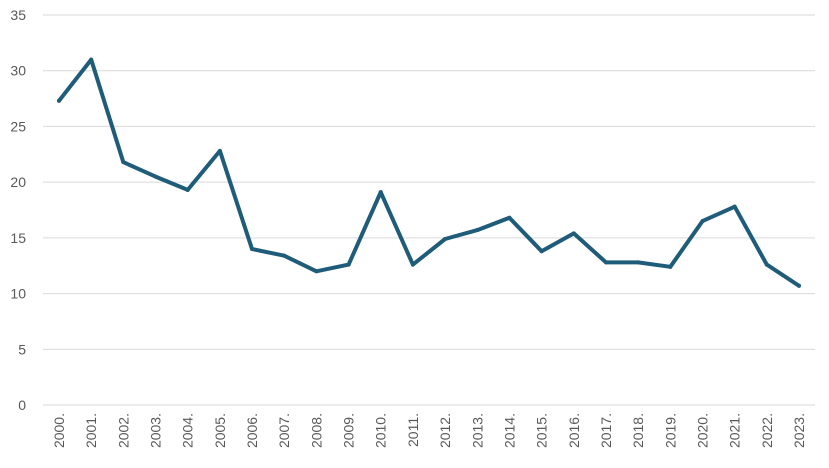 The width and height of the screenshot is (829, 468). What do you see at coordinates (18, 71) in the screenshot?
I see `y-tick-label: 30` at bounding box center [18, 71].